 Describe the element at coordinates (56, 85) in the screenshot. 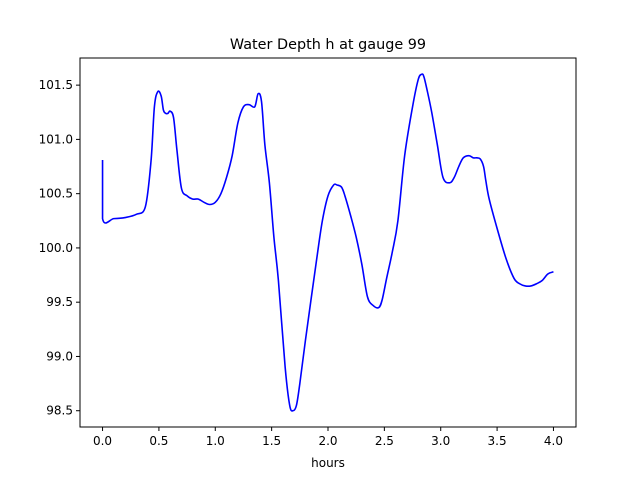

I see `y-tick-label: 101.5` at that location.